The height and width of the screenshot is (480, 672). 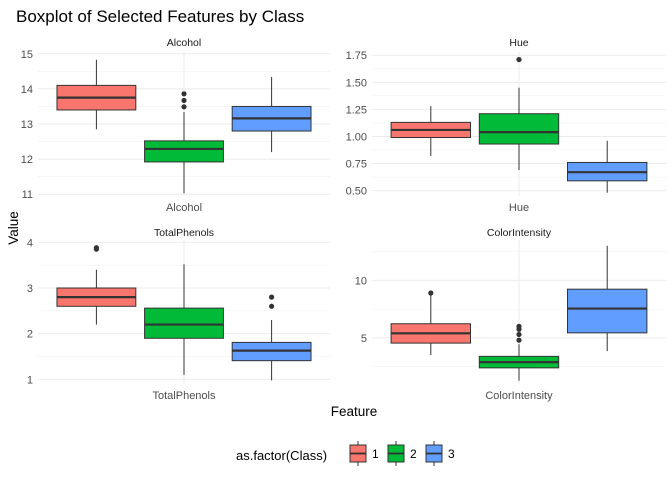 I want to click on y-tick-label: 5, so click(x=364, y=339).